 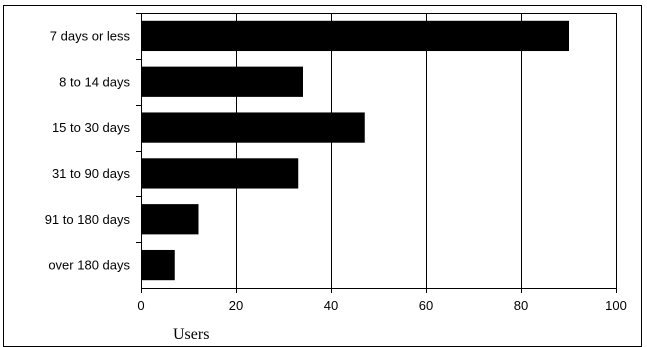 What do you see at coordinates (331, 305) in the screenshot?
I see `x-tick-label-40: 40` at bounding box center [331, 305].